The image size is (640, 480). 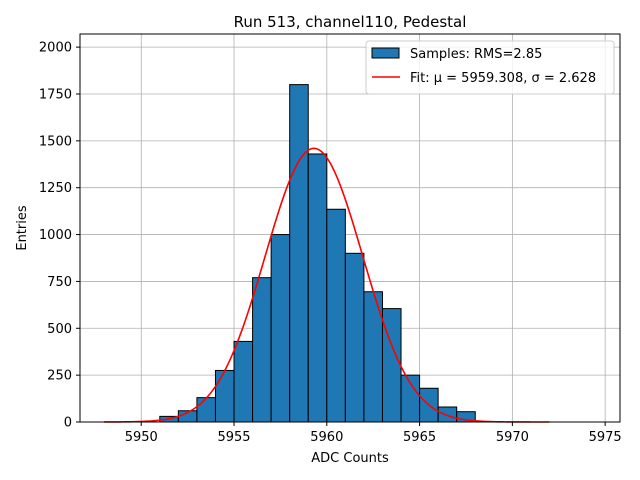 I want to click on y-axis-ticks: 0 250 500 750 1000 1250 1500 1750 2000, so click(x=59, y=236).